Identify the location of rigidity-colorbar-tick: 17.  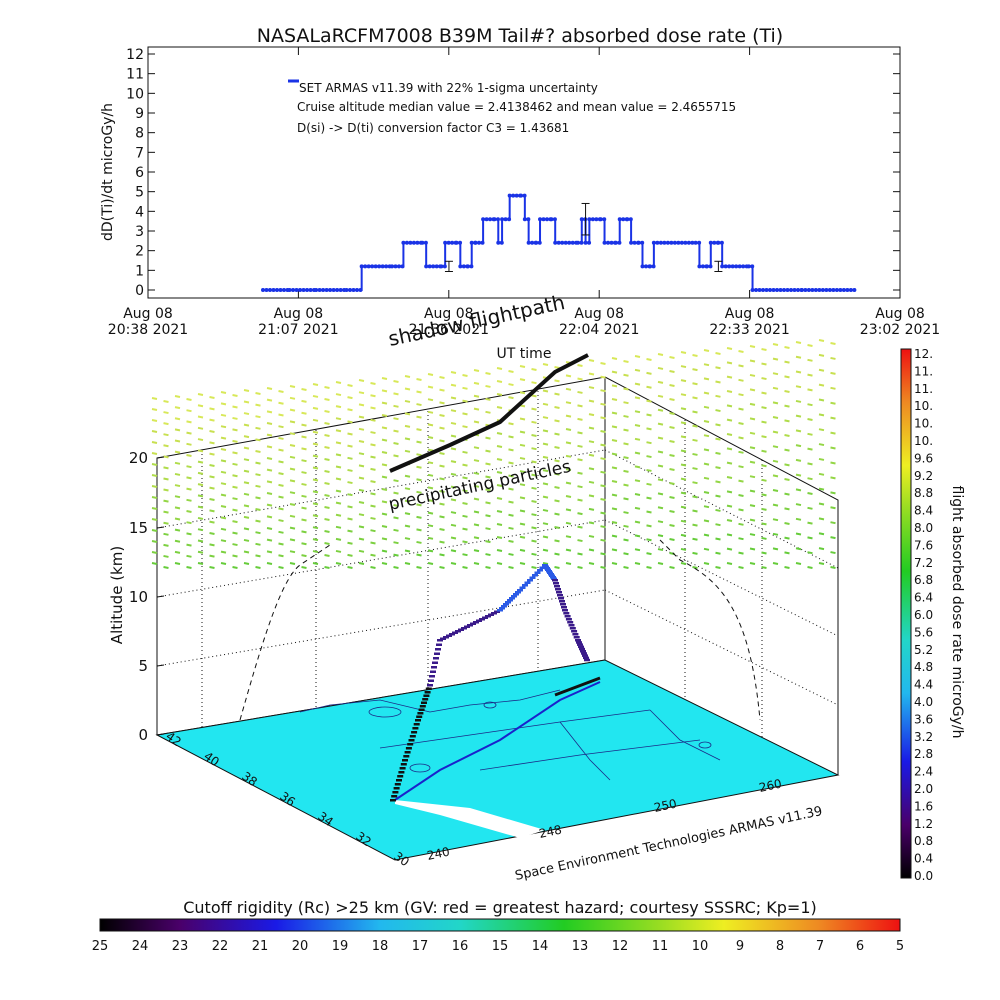
(420, 946).